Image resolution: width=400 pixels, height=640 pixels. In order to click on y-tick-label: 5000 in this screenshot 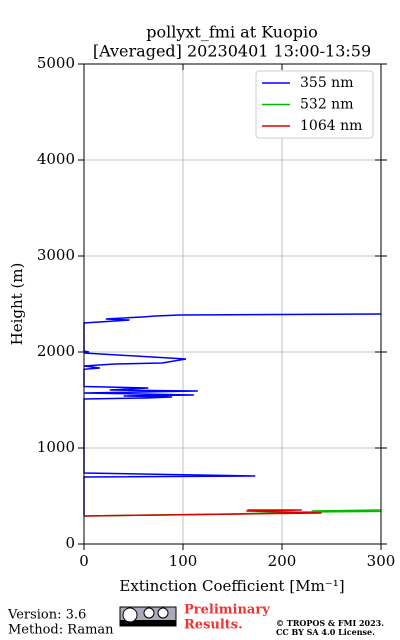, I will do `click(56, 63)`.